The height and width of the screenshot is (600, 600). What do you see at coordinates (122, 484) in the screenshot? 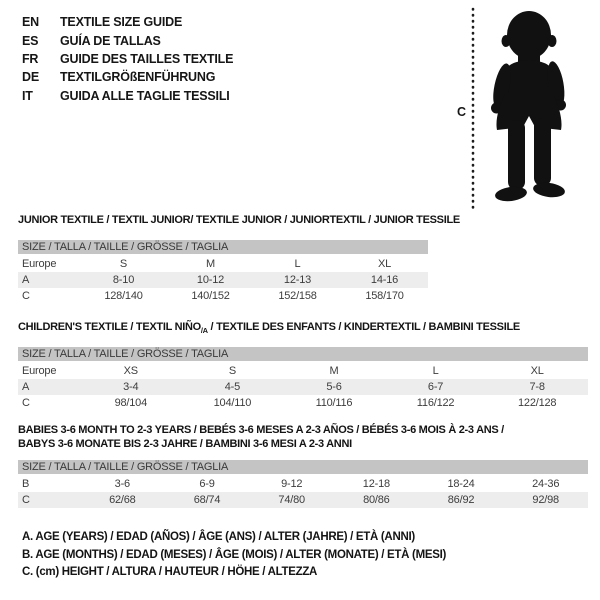
I see `table-cell: 3-6` at bounding box center [122, 484].